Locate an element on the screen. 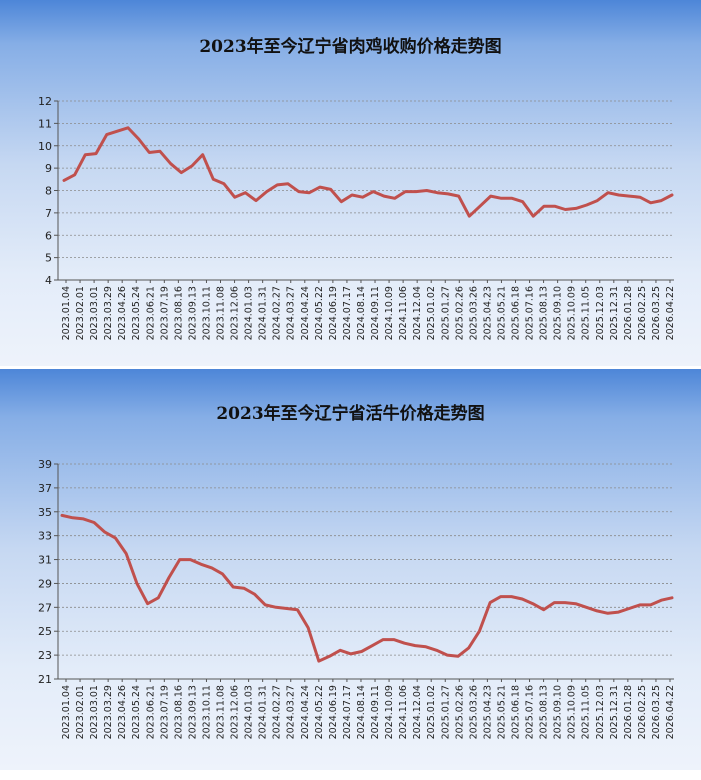  y-tick-label: 37 is located at coordinates (45, 488).